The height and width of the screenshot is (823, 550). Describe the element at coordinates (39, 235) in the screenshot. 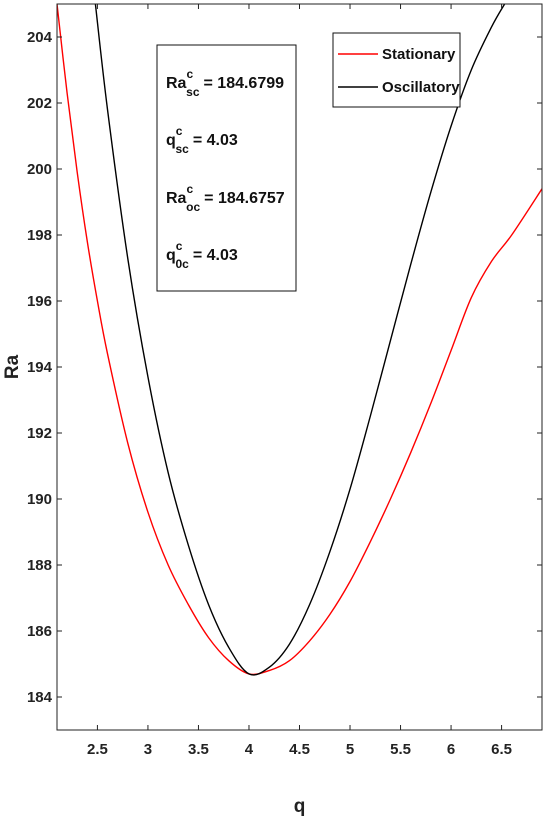

I see `y-tick-label: 198` at that location.